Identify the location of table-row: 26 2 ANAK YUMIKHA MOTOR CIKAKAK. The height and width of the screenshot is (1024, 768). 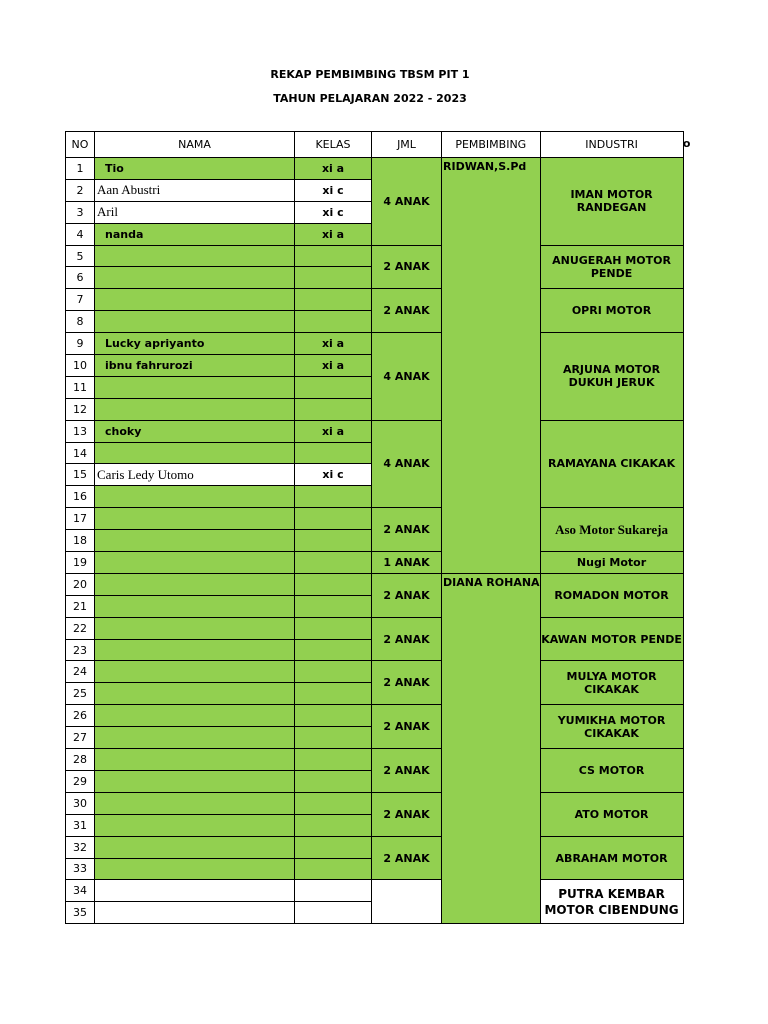
(374, 727).